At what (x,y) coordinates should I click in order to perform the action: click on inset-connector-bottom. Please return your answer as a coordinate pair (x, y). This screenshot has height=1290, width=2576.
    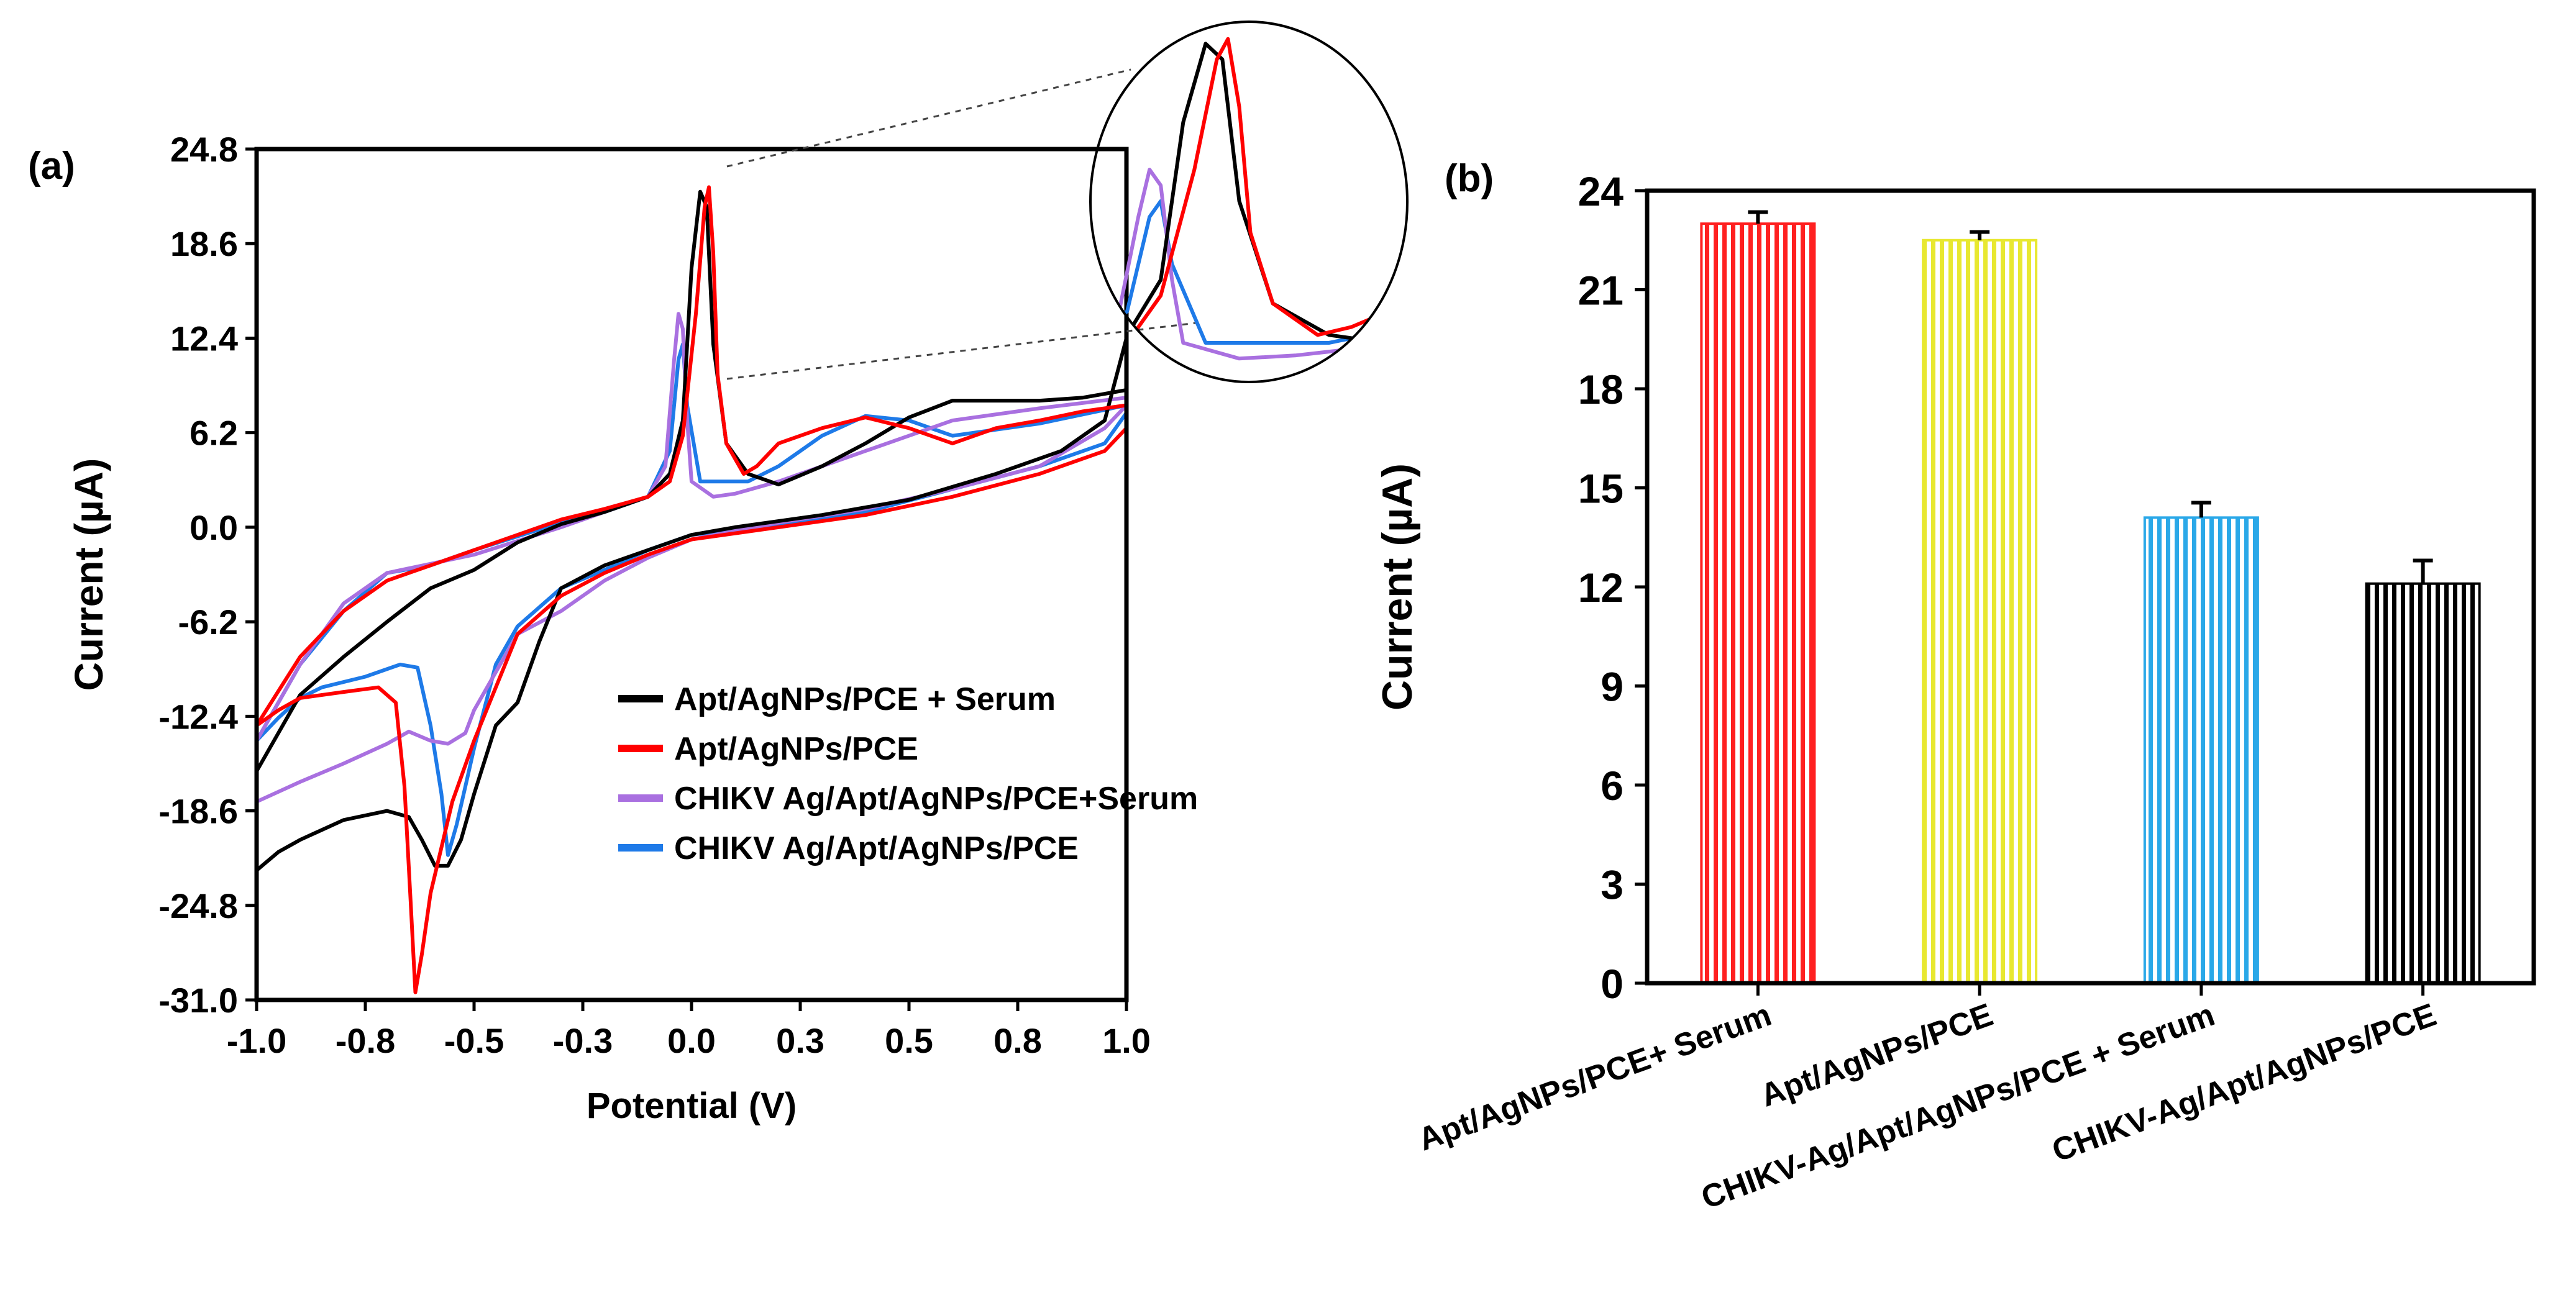
    Looking at the image, I should click on (961, 351).